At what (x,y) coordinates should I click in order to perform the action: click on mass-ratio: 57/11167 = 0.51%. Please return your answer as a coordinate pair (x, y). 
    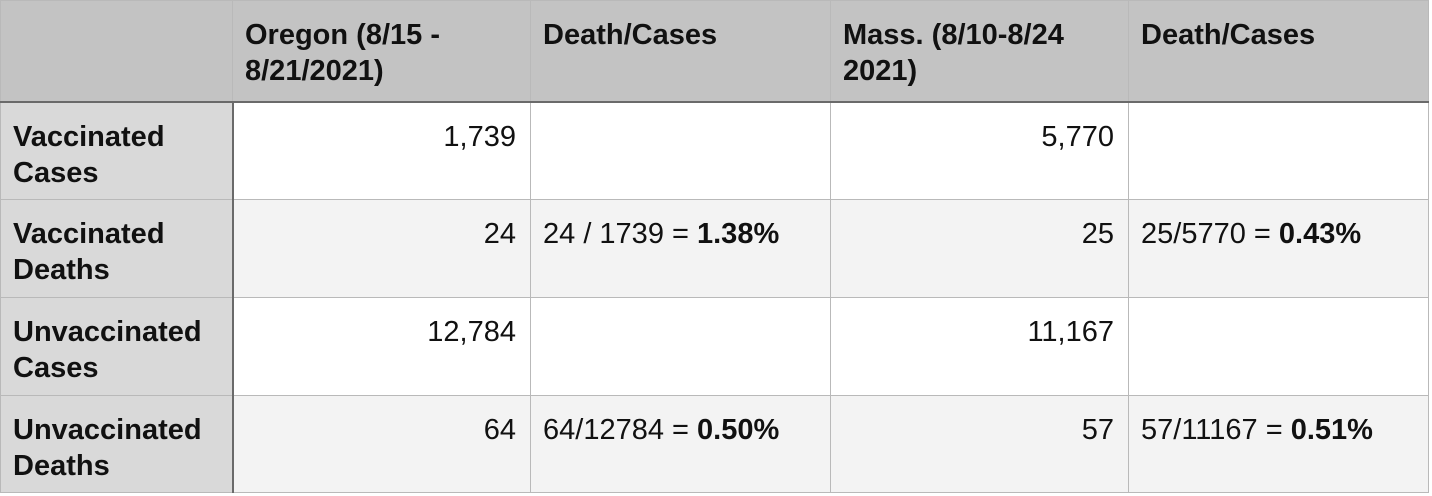
    Looking at the image, I should click on (1278, 444).